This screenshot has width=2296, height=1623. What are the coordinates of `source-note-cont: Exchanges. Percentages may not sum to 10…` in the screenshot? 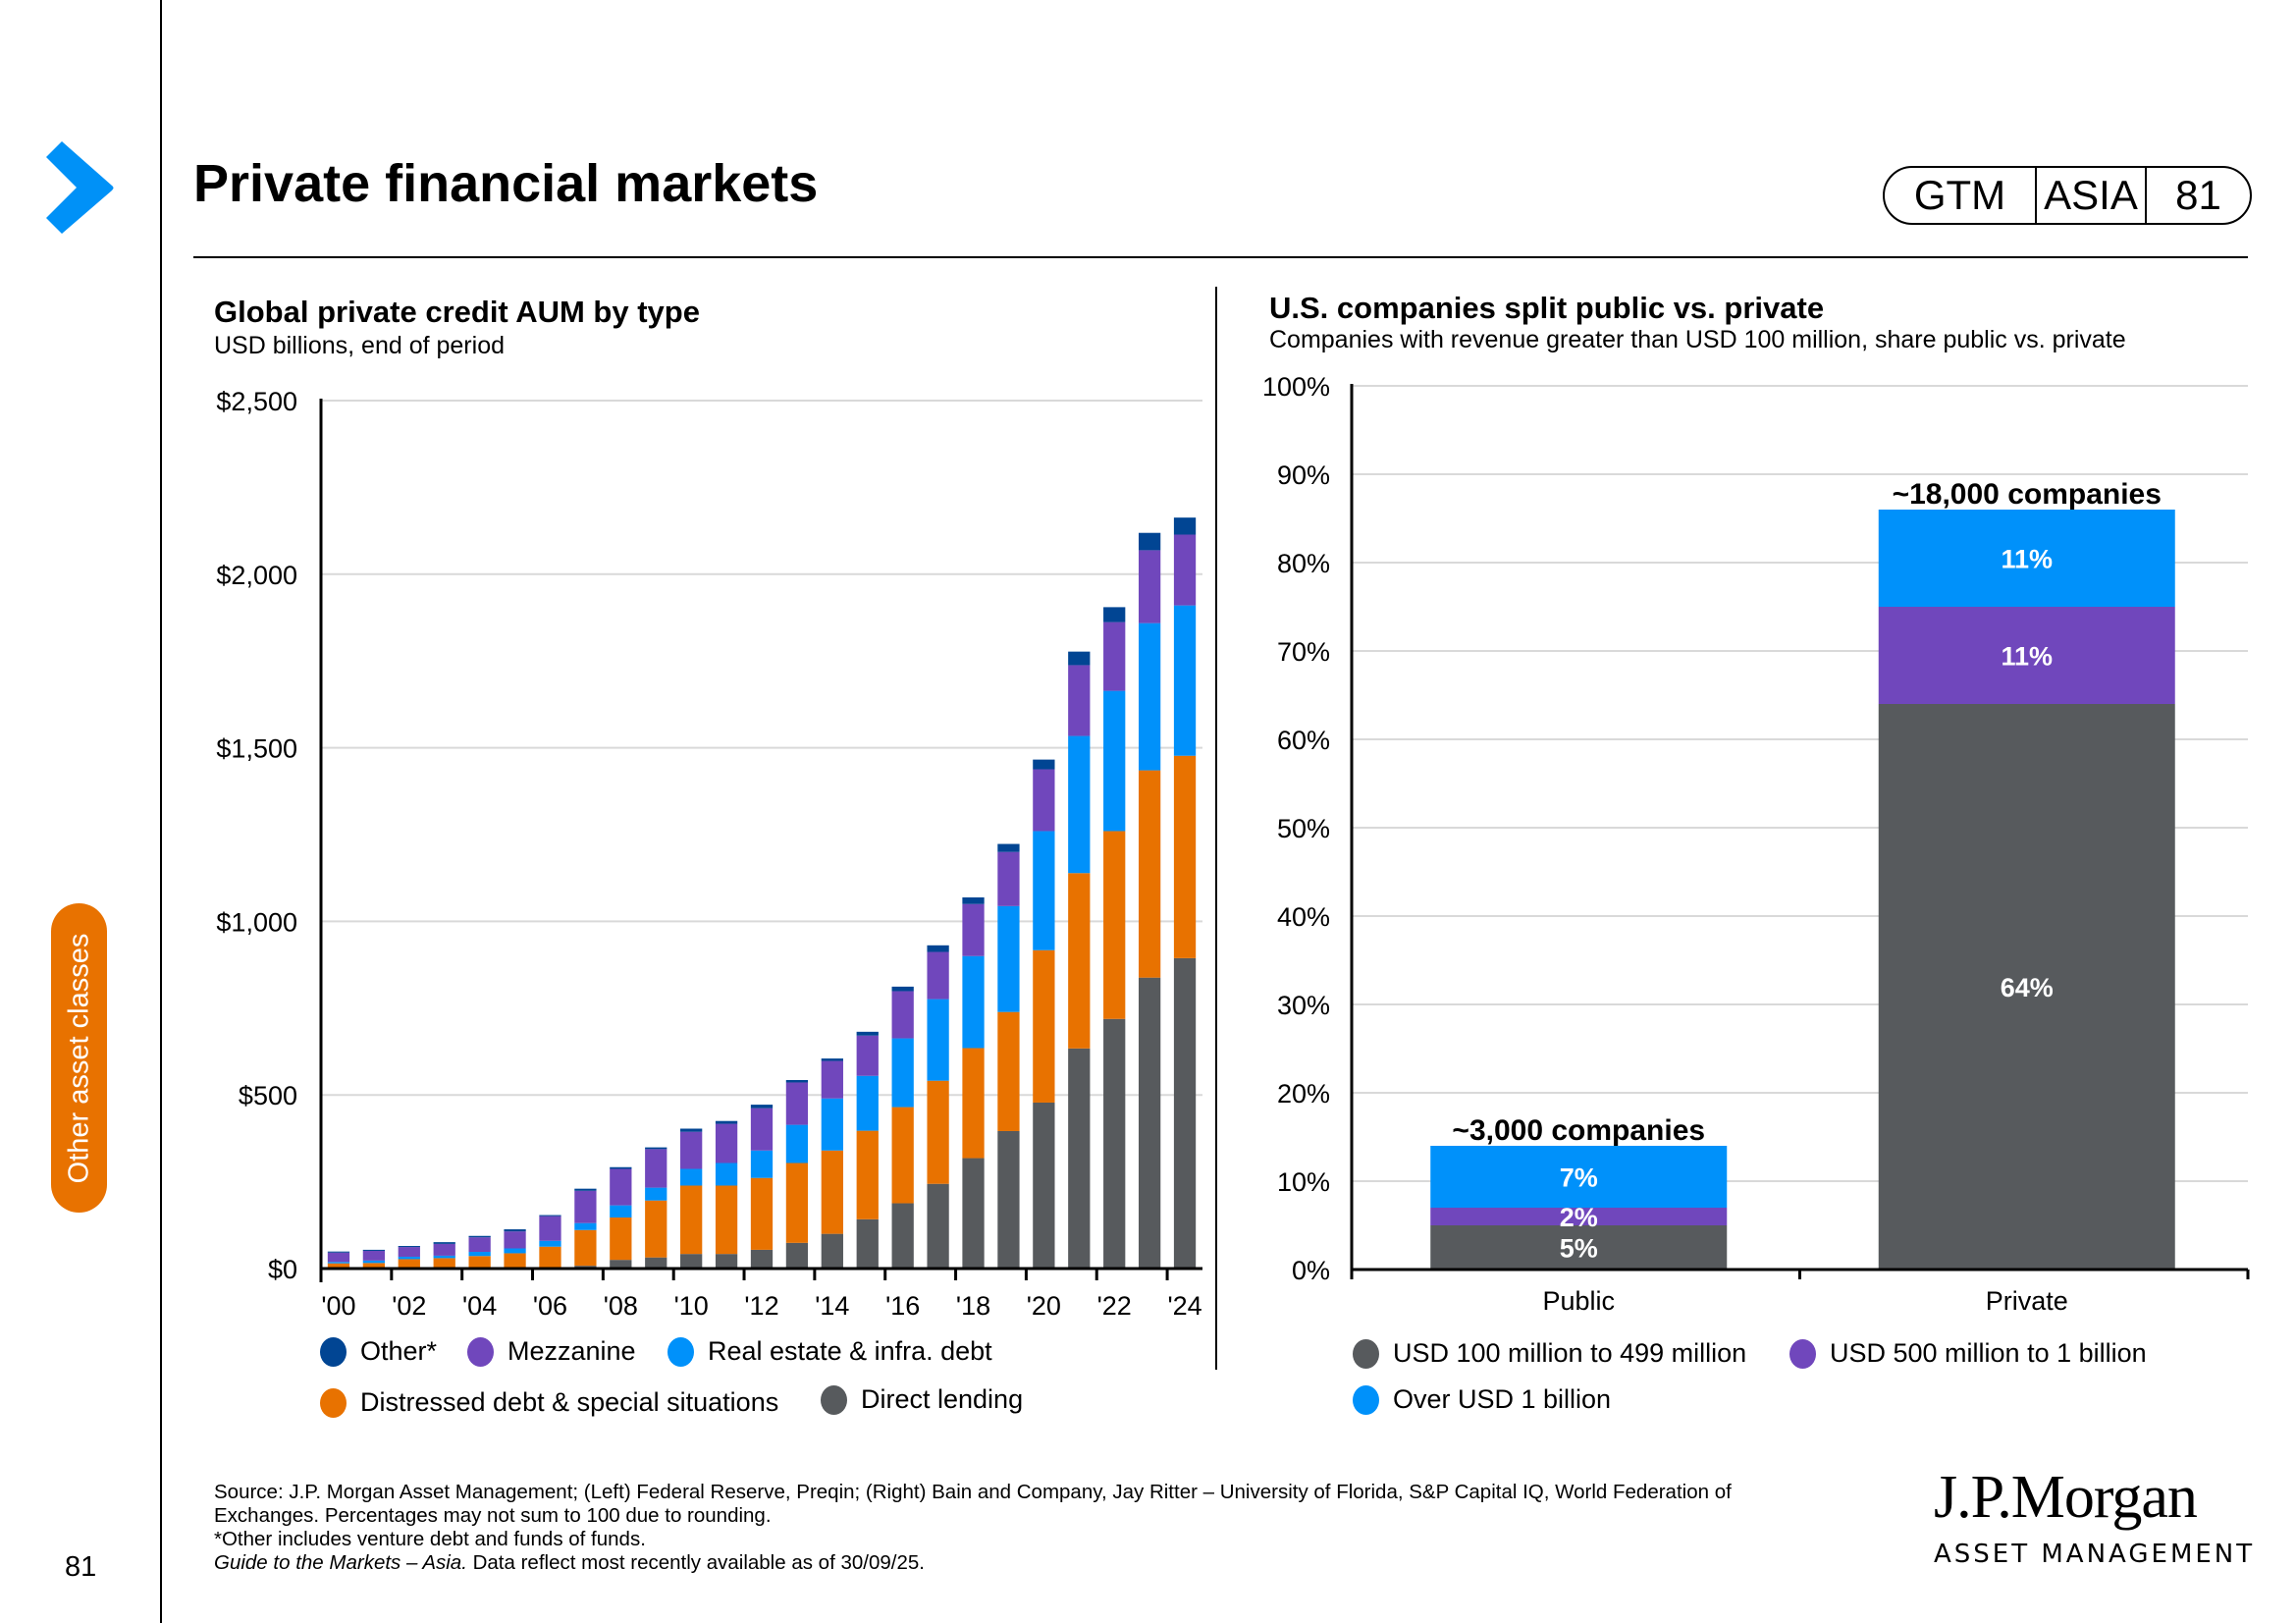 It's located at (493, 1515).